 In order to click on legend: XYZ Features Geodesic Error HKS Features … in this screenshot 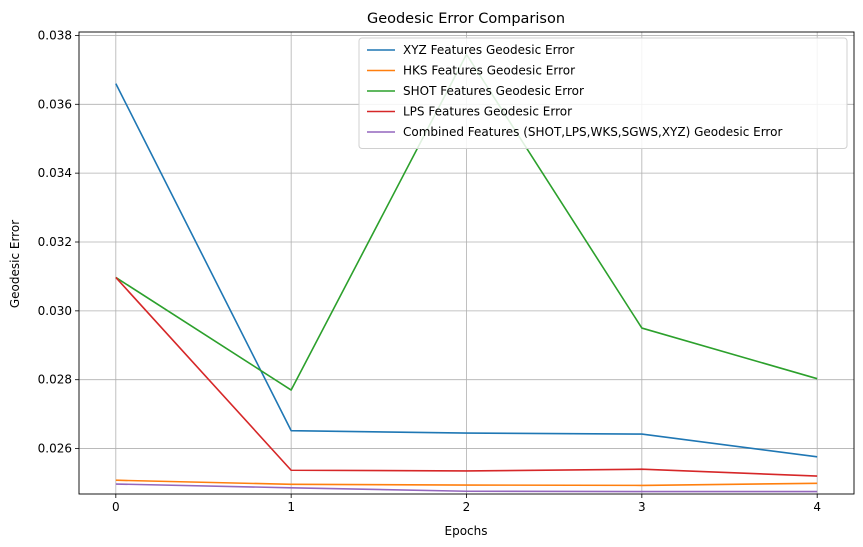, I will do `click(603, 93)`.